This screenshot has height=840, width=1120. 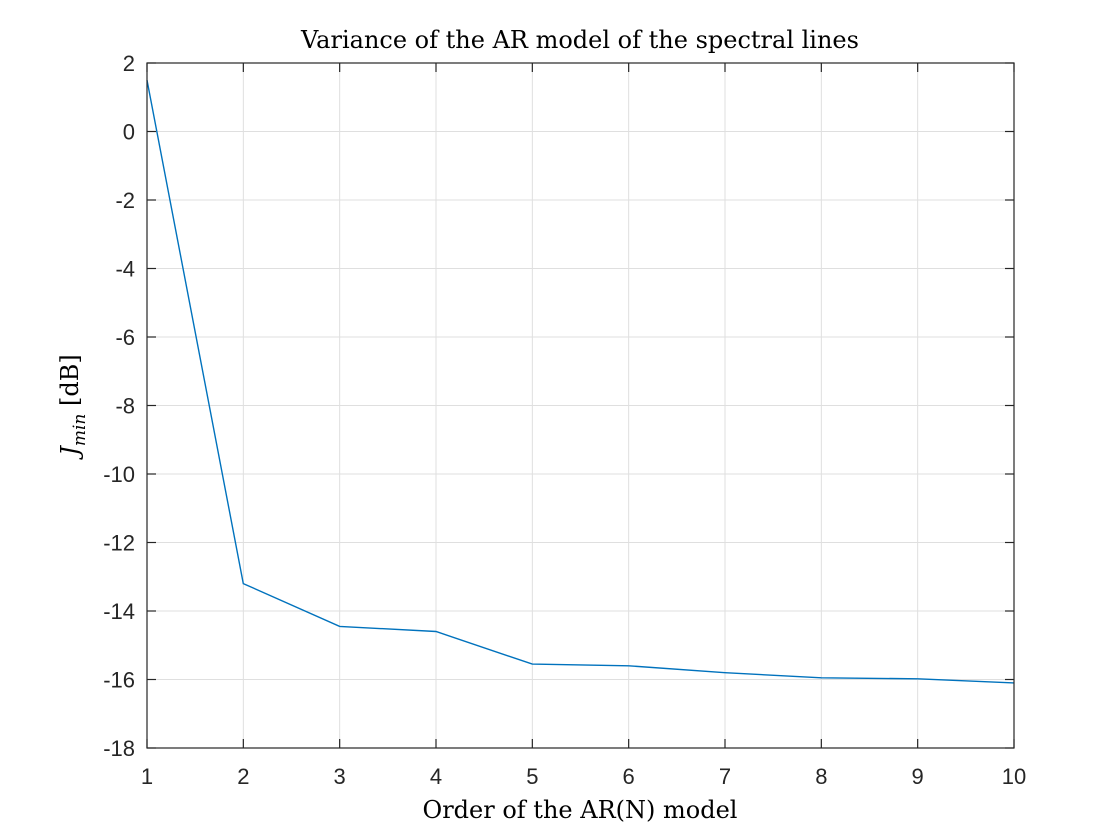 I want to click on y-axis-label-main: J, so click(x=70, y=453).